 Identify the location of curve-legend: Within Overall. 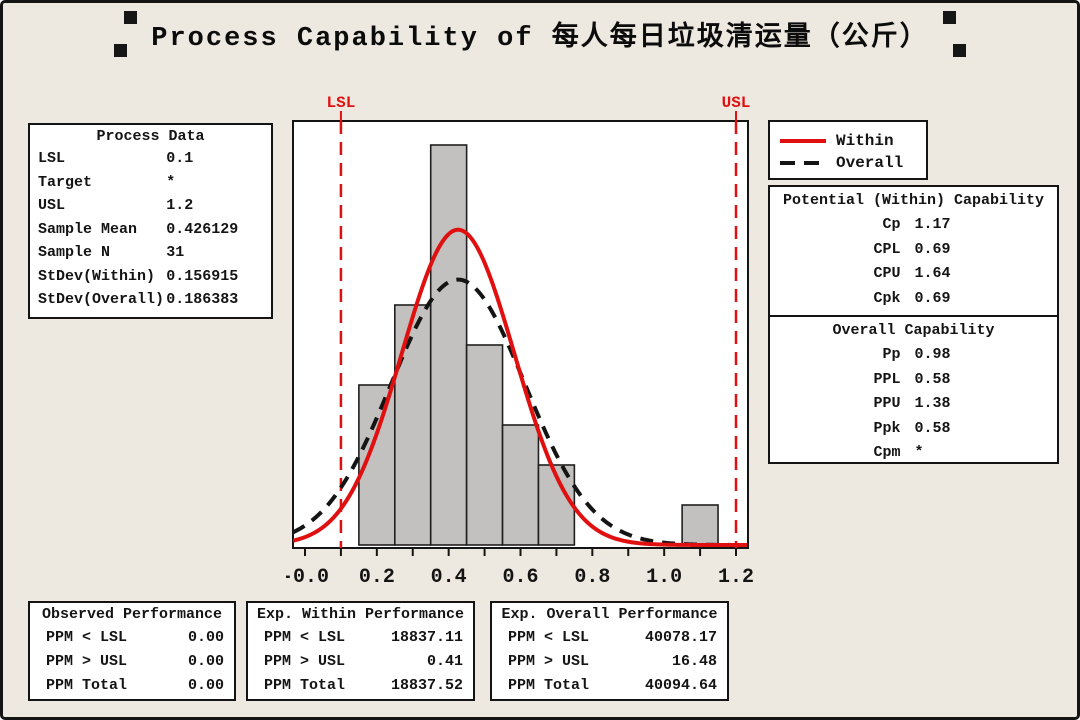
(848, 150).